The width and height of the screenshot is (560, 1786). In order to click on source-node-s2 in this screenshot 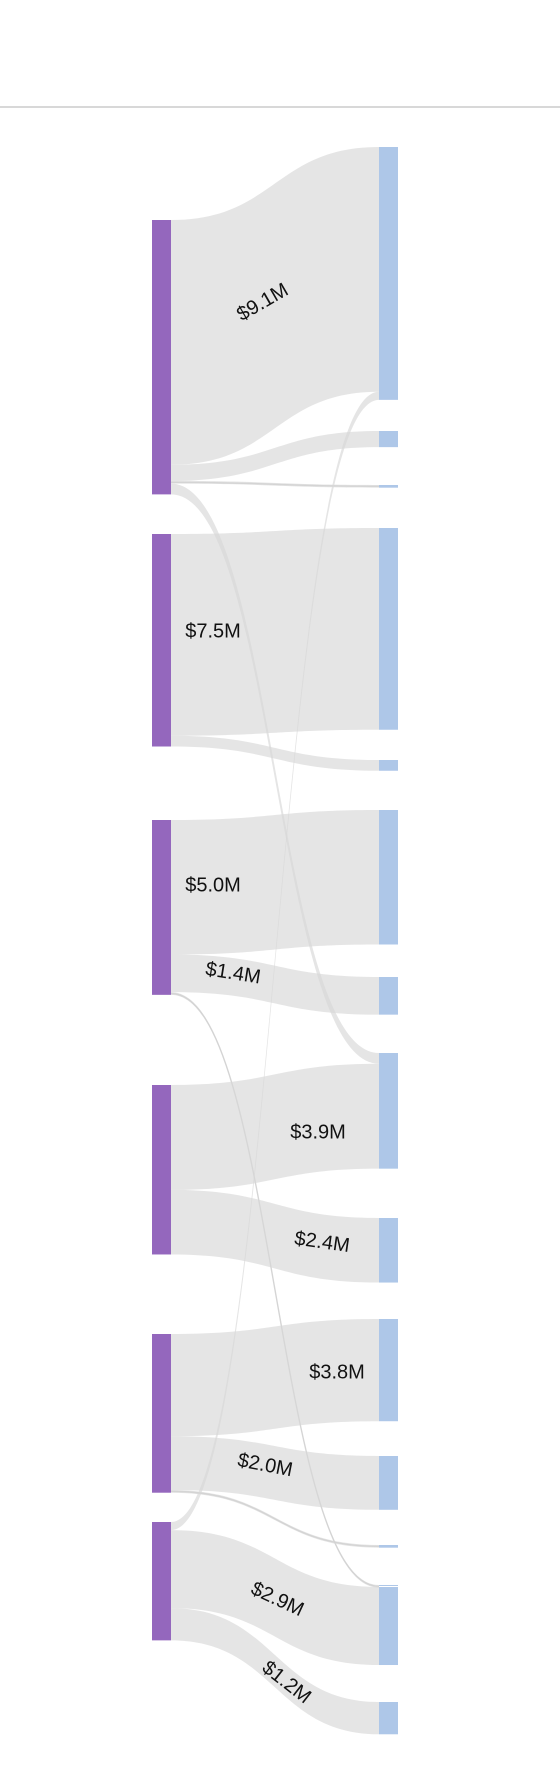, I will do `click(161, 640)`.